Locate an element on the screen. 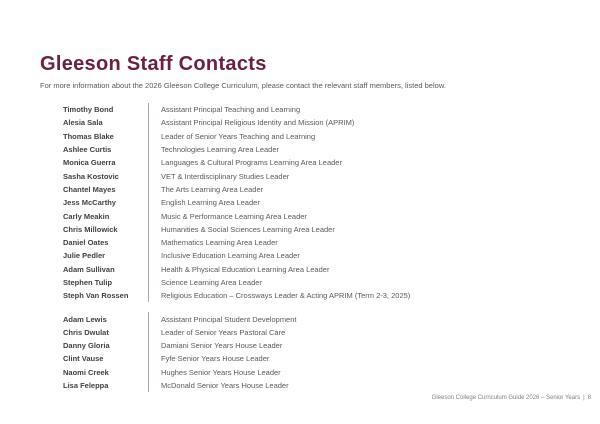 The image size is (600, 424). staff-role: Technologies Learning Area Leader is located at coordinates (213, 149).